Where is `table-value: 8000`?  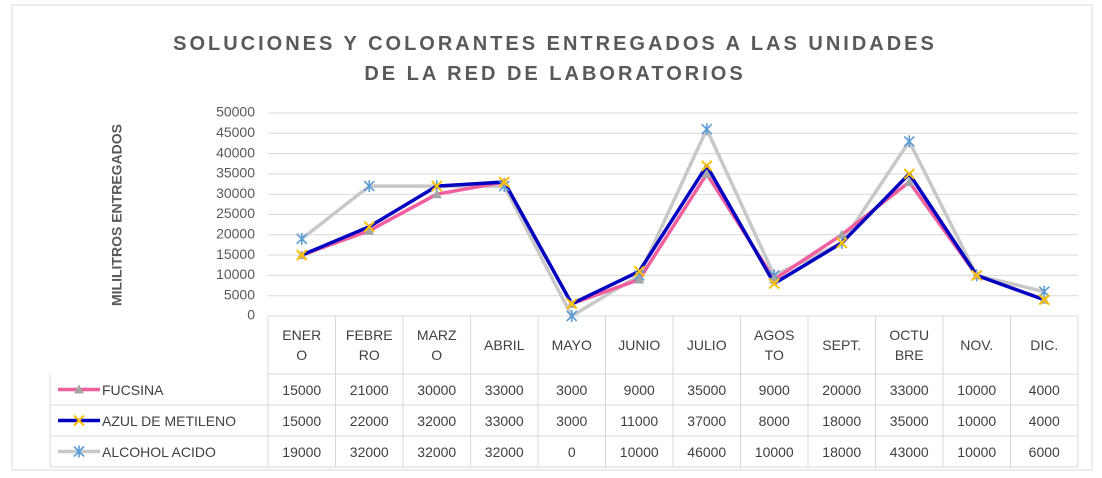 table-value: 8000 is located at coordinates (774, 420).